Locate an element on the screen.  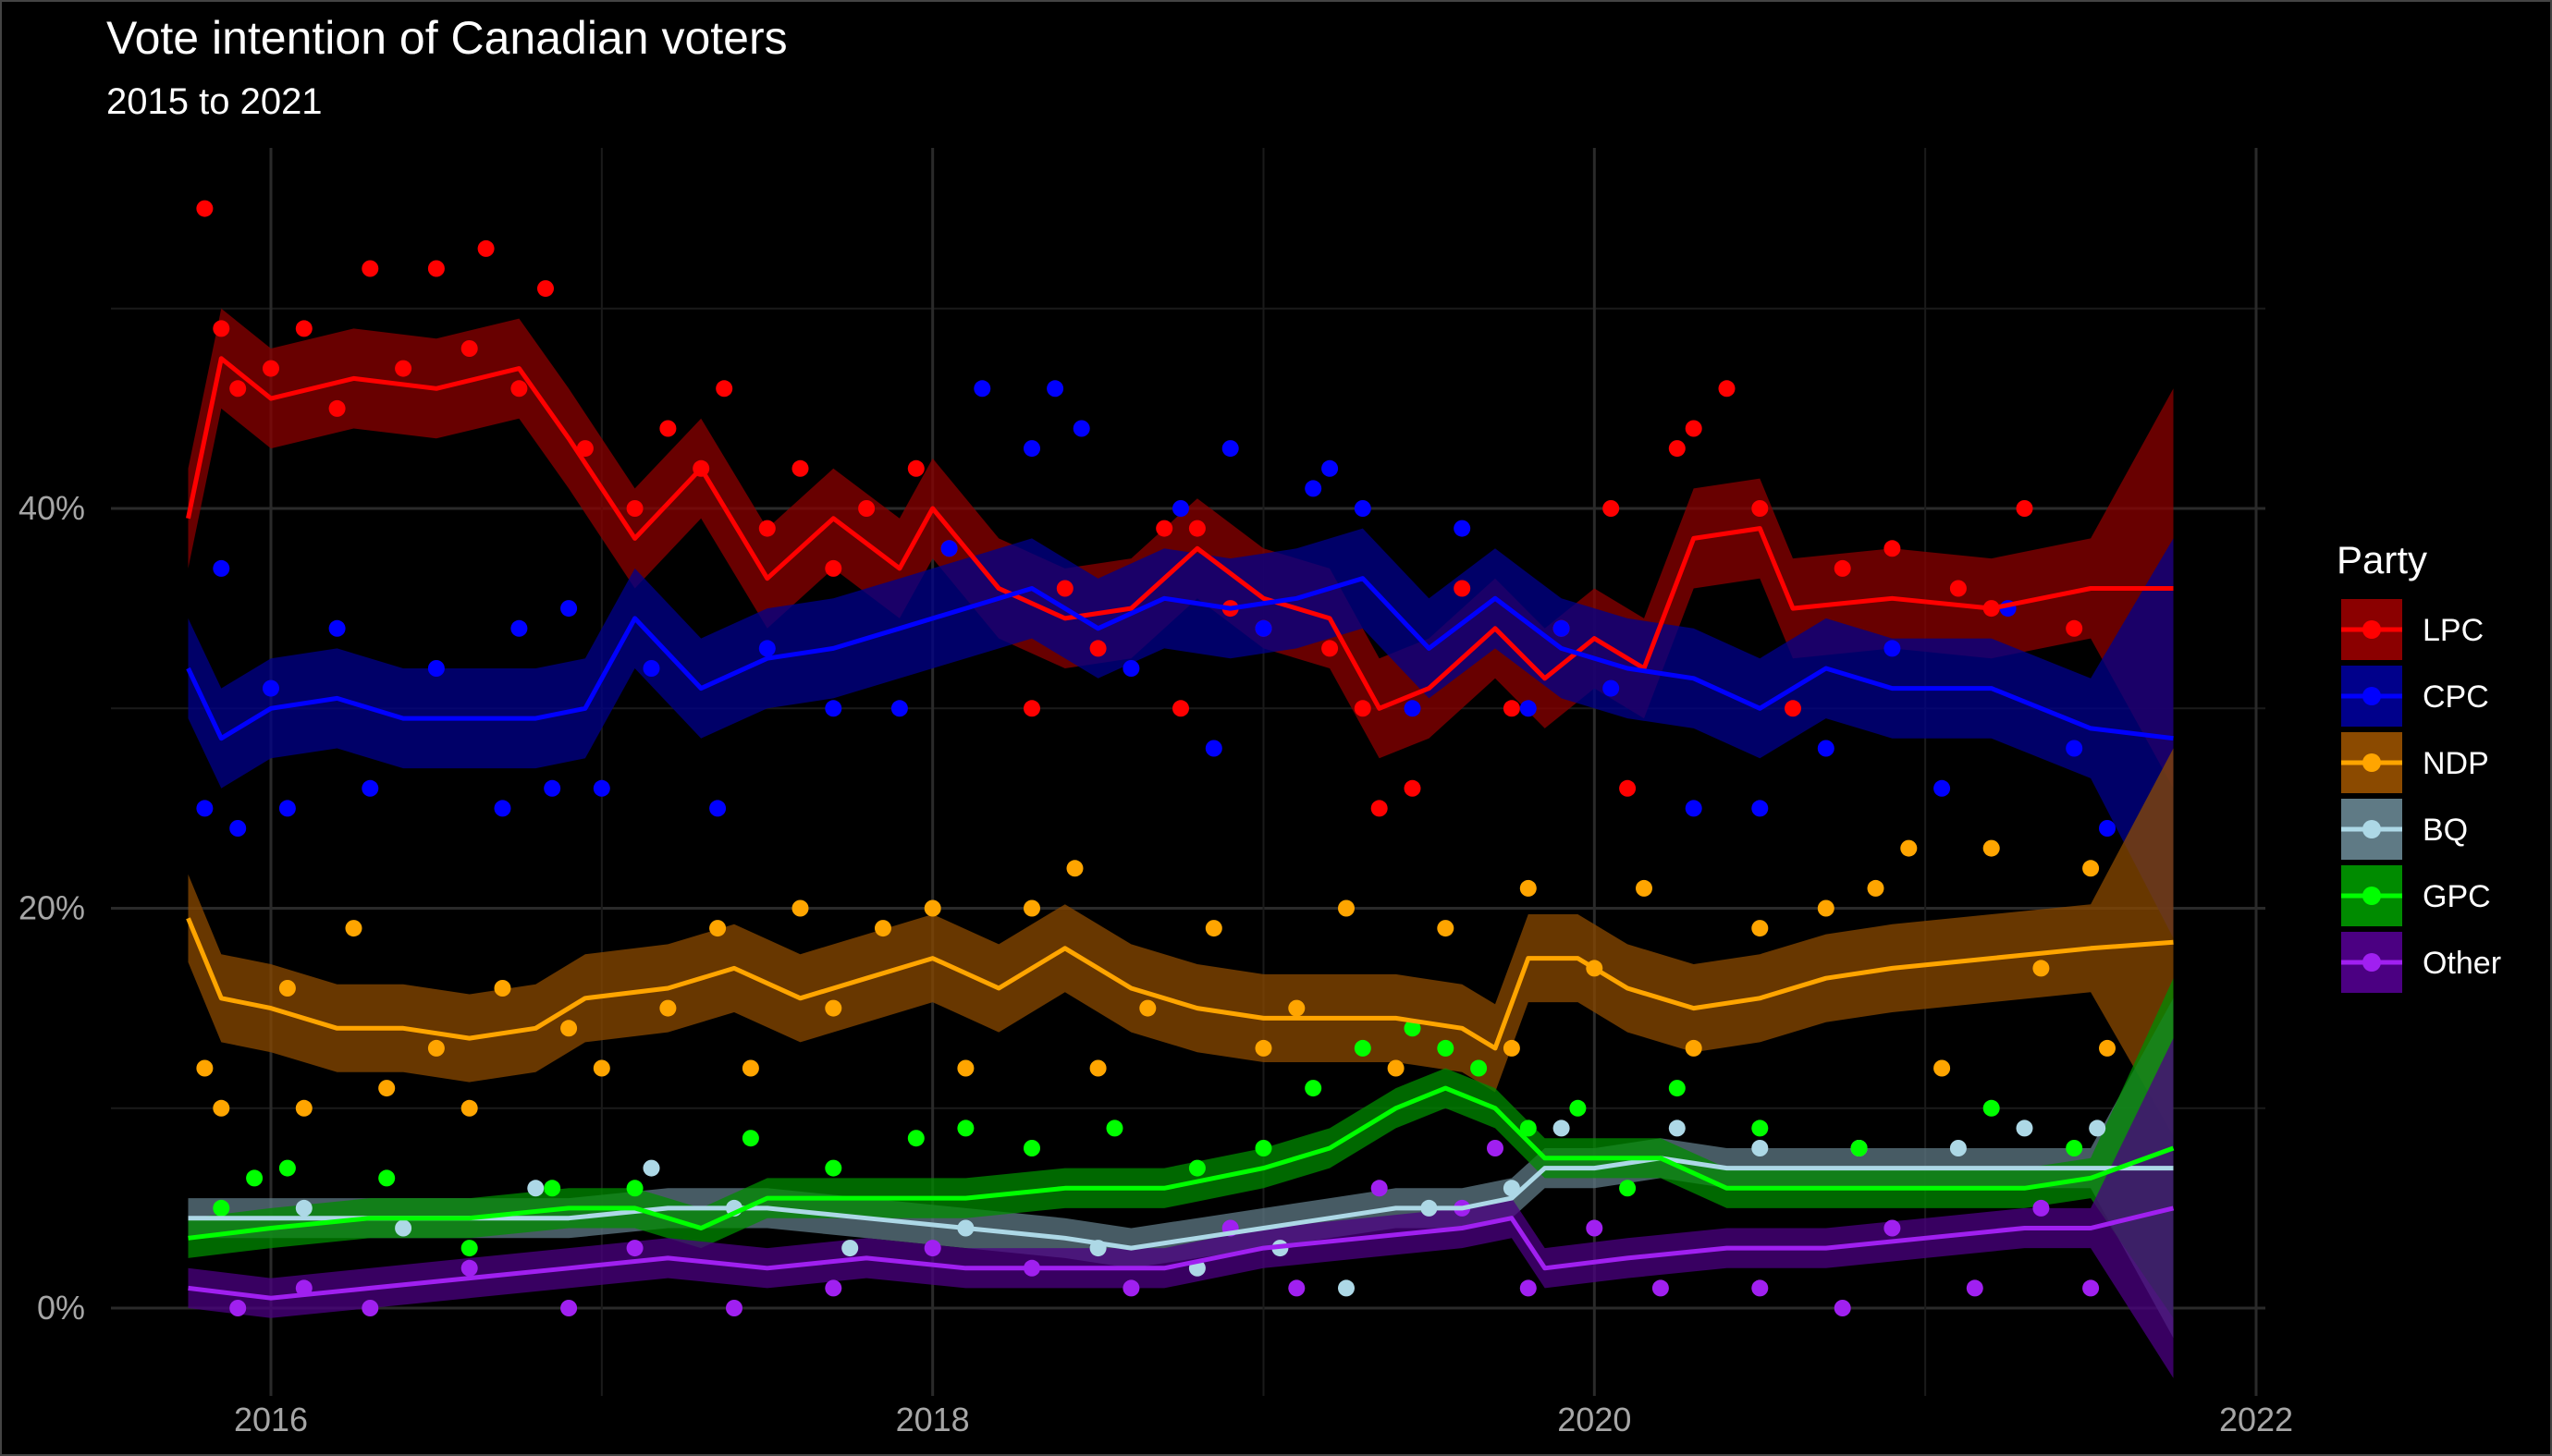
legend-label-bq: BQ is located at coordinates (2445, 830).